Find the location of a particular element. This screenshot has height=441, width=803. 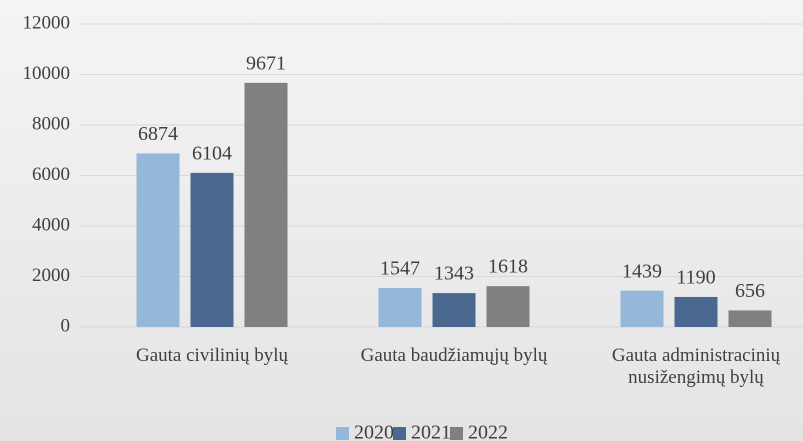

x-tick-label: Gauta administracinių nusižengimų bylų is located at coordinates (696, 366).